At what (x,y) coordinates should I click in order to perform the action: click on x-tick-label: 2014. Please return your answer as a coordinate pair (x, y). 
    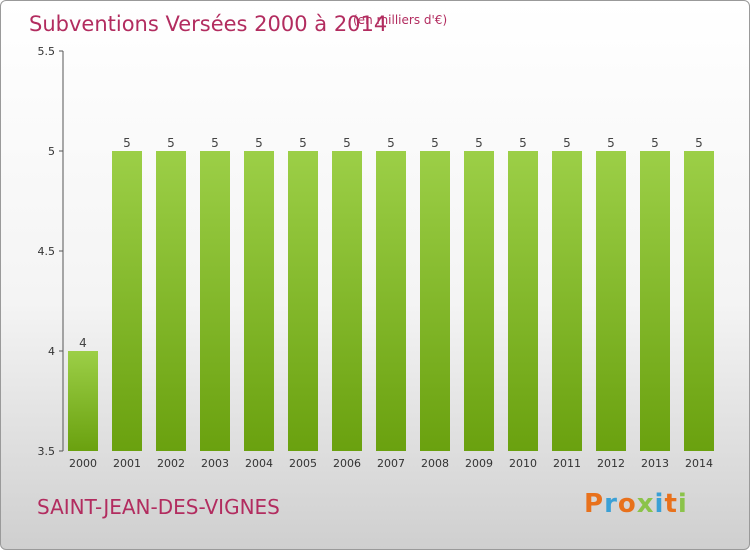
    Looking at the image, I should click on (699, 463).